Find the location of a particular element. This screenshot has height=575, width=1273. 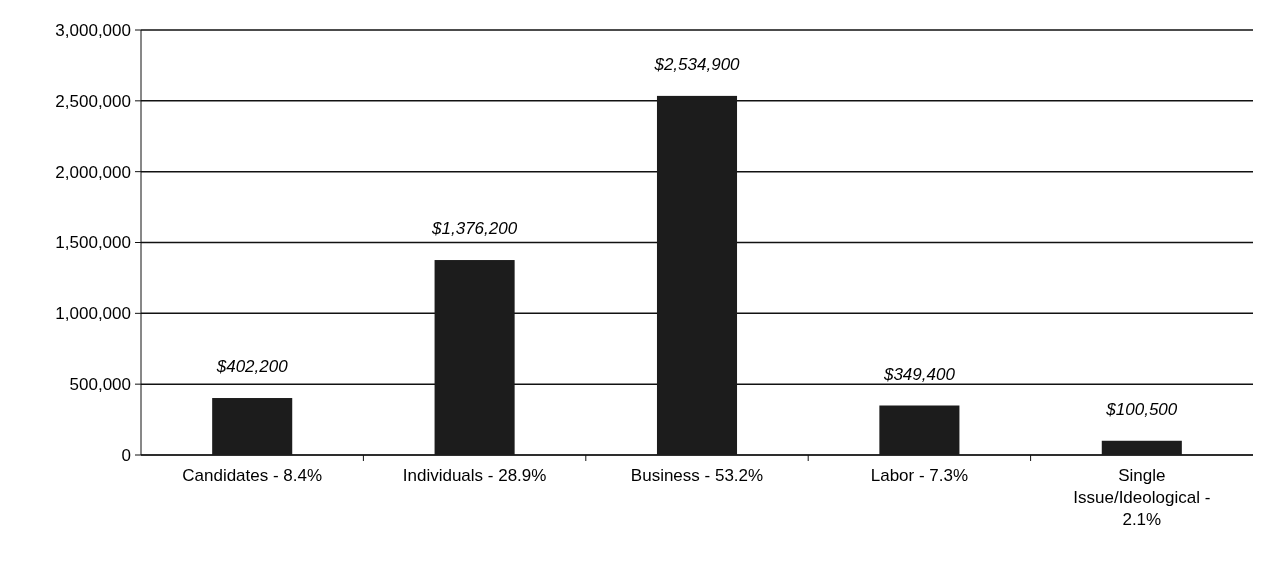

data-label: $1,376,200 is located at coordinates (474, 229).